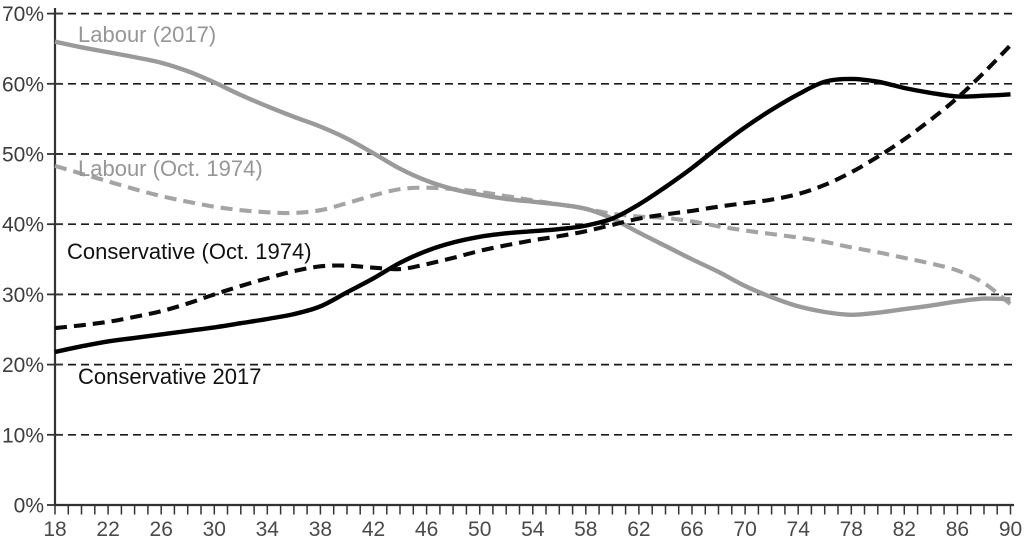 The image size is (1024, 541). What do you see at coordinates (638, 529) in the screenshot?
I see `x-tick-label-62: 62` at bounding box center [638, 529].